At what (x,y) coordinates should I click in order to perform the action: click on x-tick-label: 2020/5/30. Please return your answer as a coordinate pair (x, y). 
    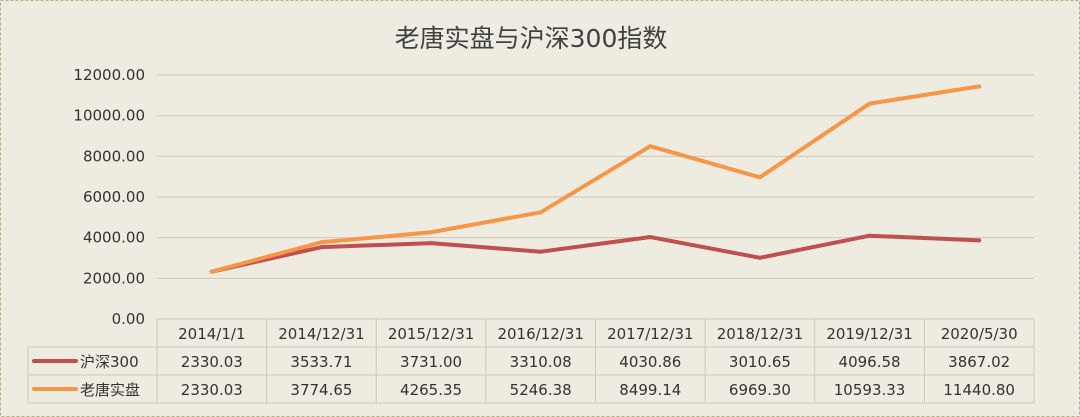
    Looking at the image, I should click on (979, 334).